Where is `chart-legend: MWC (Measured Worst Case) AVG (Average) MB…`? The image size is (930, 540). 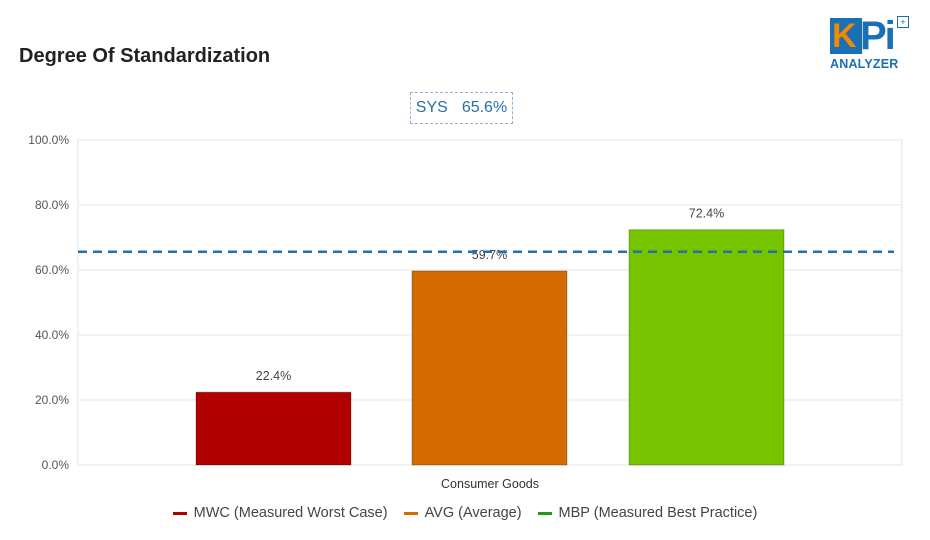
chart-legend: MWC (Measured Worst Case) AVG (Average) MB… is located at coordinates (465, 513).